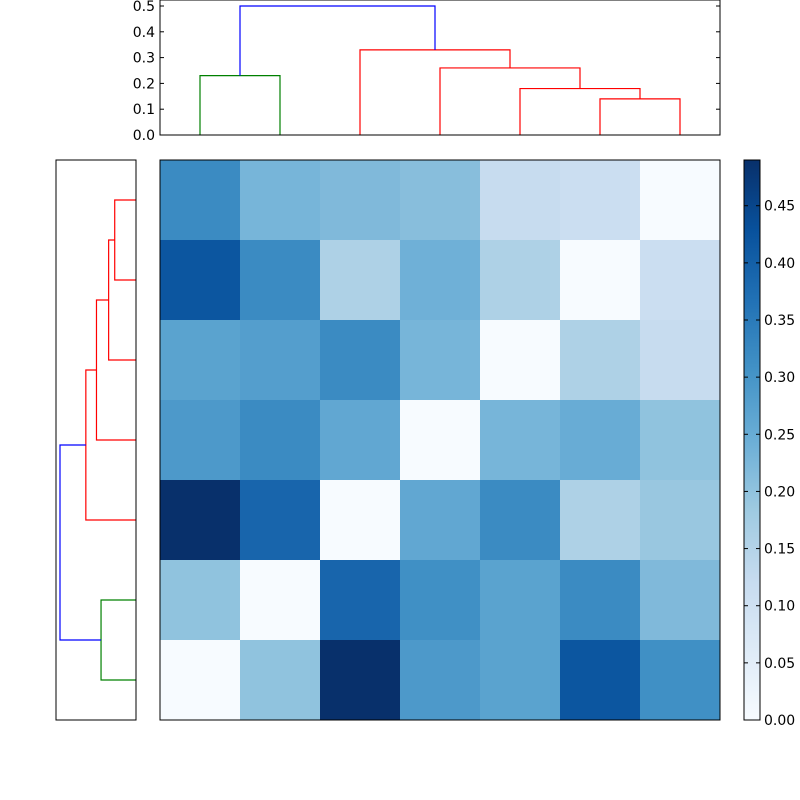 The width and height of the screenshot is (800, 800). I want to click on colorbar-fill, so click(752, 440).